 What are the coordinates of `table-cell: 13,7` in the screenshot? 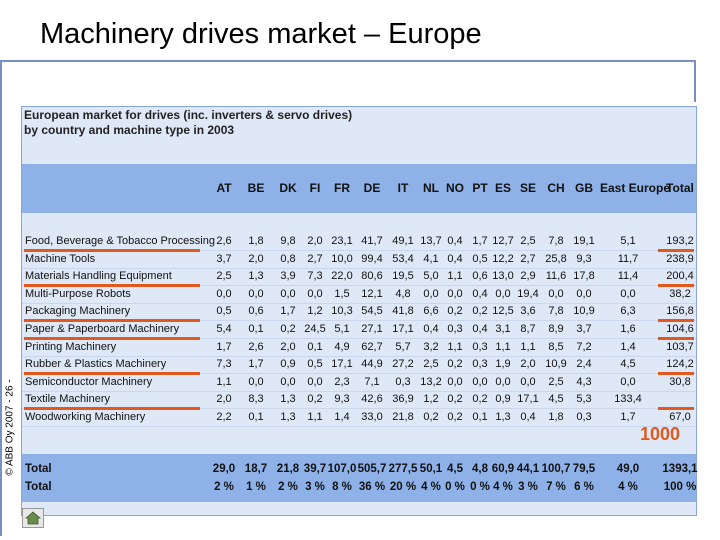 It's located at (431, 241).